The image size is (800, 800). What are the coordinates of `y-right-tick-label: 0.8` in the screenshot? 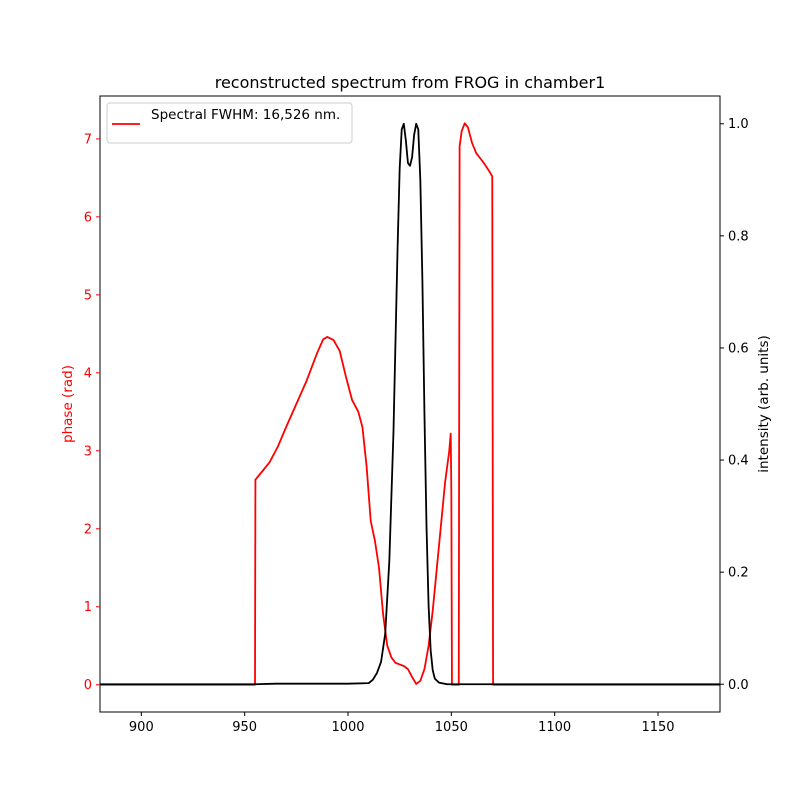 It's located at (738, 236).